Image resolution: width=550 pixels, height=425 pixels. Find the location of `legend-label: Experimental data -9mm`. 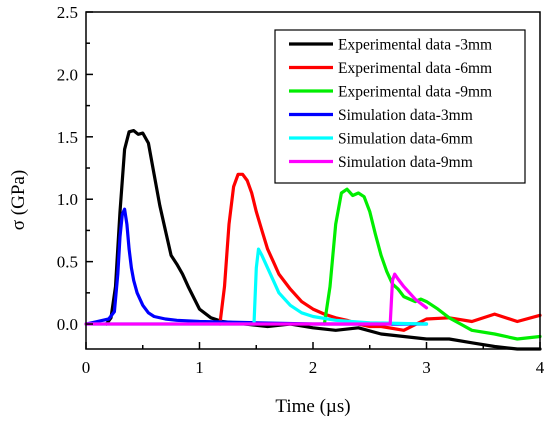

legend-label: Experimental data -9mm is located at coordinates (415, 92).